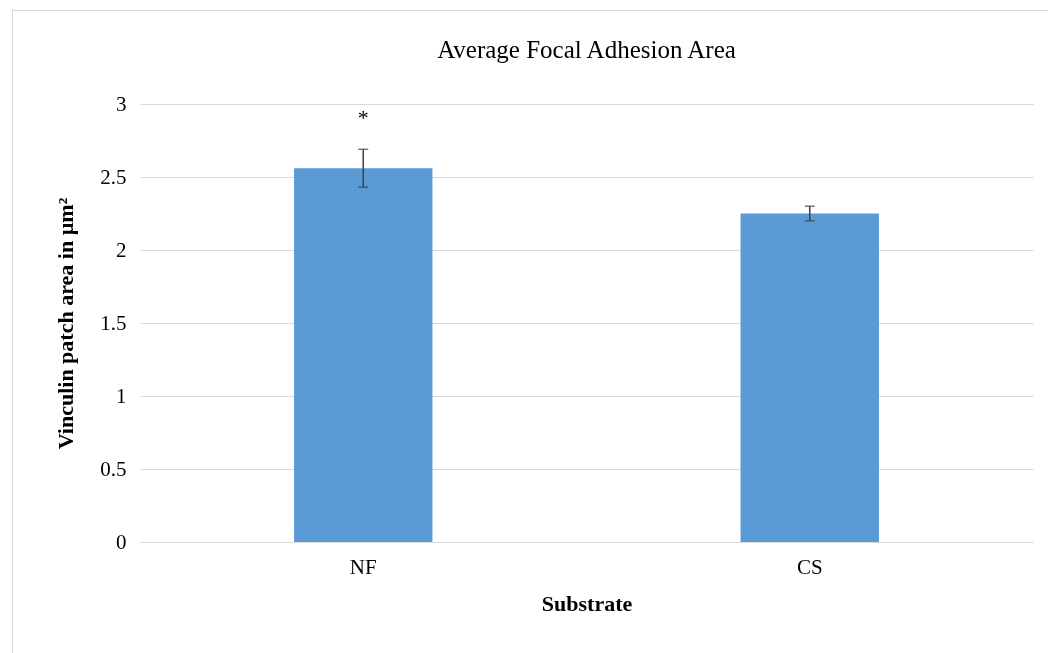 The width and height of the screenshot is (1048, 653). What do you see at coordinates (113, 468) in the screenshot?
I see `y-tick-label: 0.5` at bounding box center [113, 468].